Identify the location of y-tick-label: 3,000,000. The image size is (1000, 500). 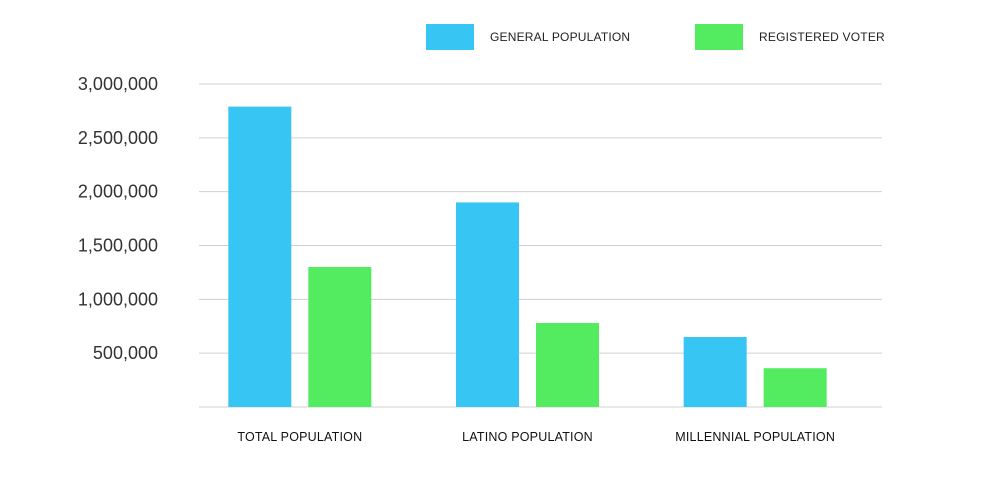
(118, 84).